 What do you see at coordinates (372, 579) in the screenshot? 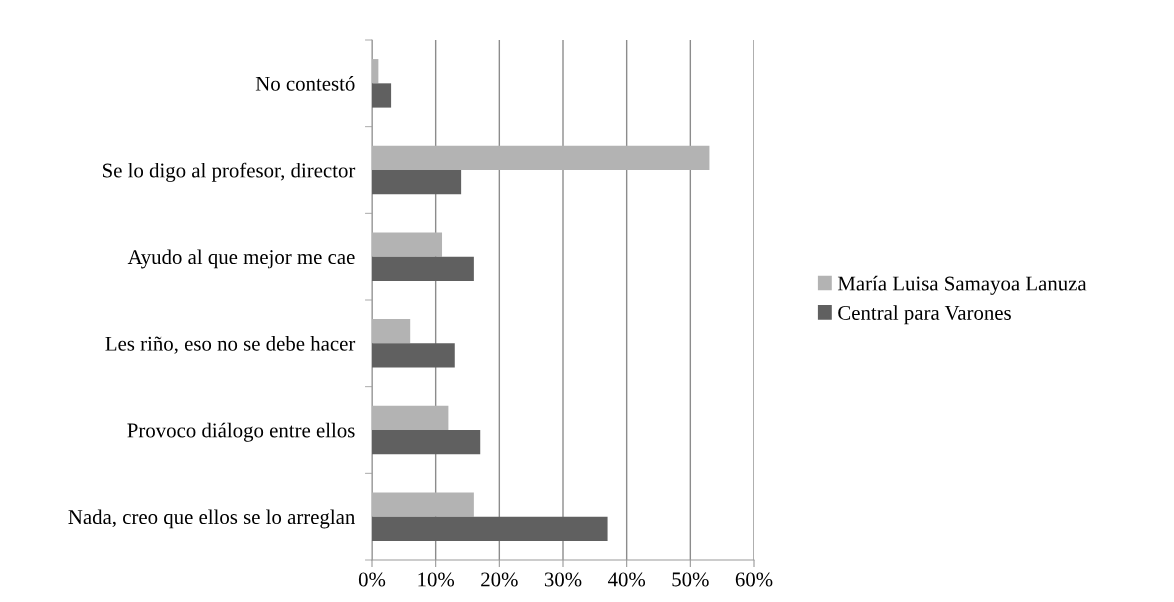
I see `x-tick-label: 0%` at bounding box center [372, 579].